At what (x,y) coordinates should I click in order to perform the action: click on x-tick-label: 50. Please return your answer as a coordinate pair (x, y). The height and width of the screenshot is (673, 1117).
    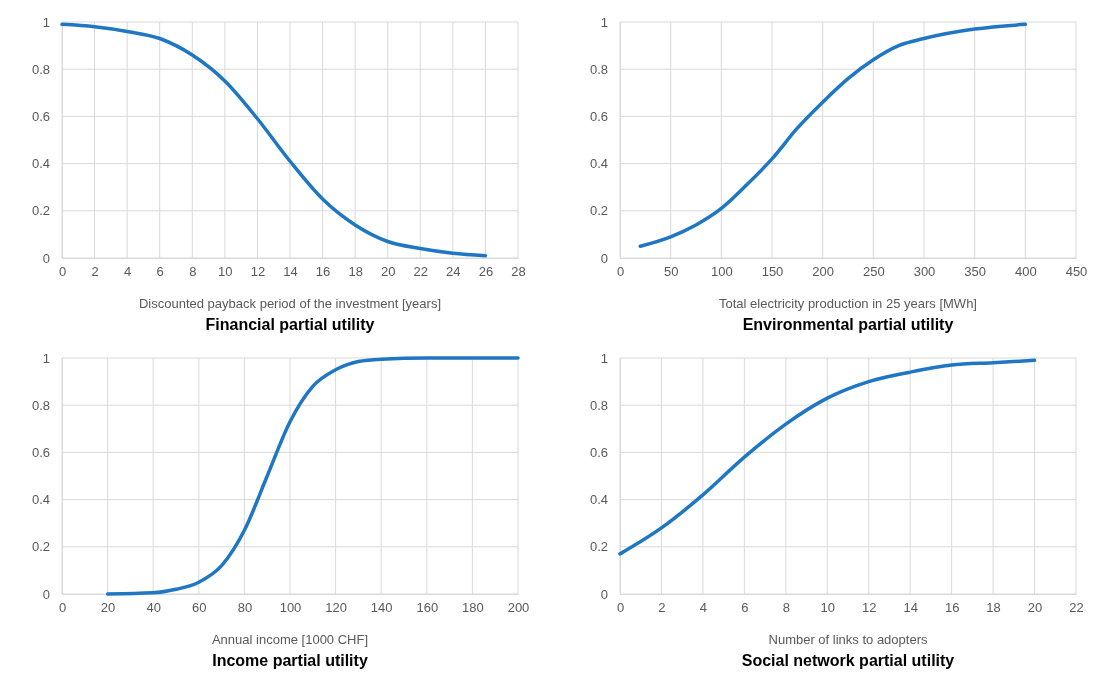
    Looking at the image, I should click on (671, 272).